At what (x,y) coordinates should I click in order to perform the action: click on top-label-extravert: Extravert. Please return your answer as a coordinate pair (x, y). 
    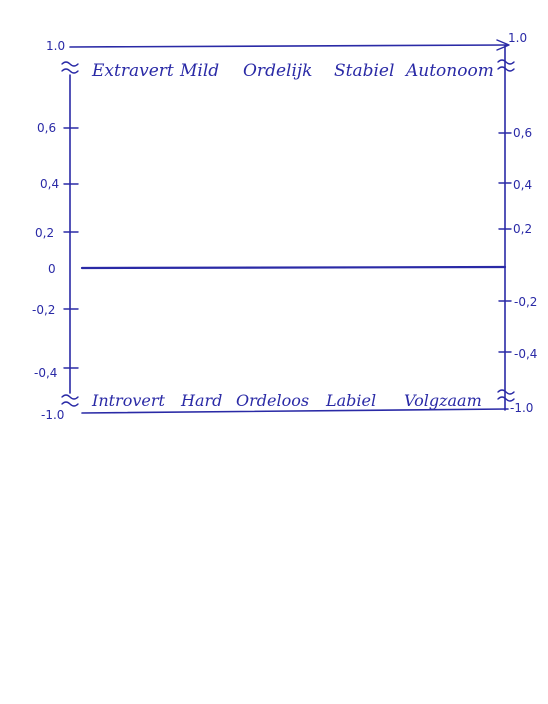
    Looking at the image, I should click on (132, 71).